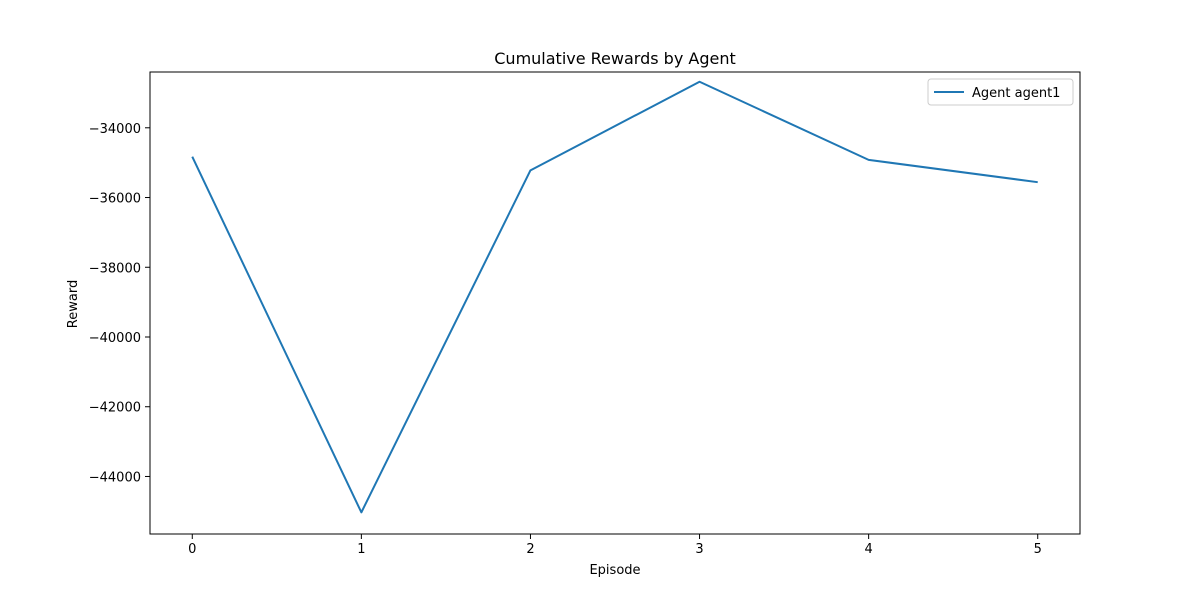 The image size is (1200, 600). Describe the element at coordinates (115, 408) in the screenshot. I see `y-tick-label-1: −42000` at that location.